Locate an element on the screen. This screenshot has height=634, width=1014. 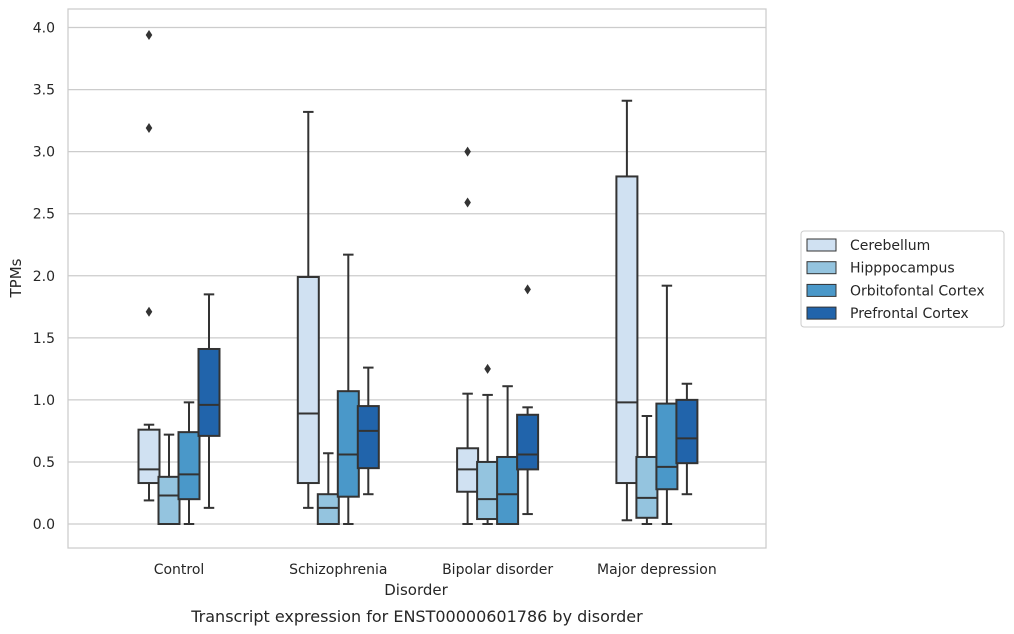
y-tick-label: 1.5 is located at coordinates (44, 339).